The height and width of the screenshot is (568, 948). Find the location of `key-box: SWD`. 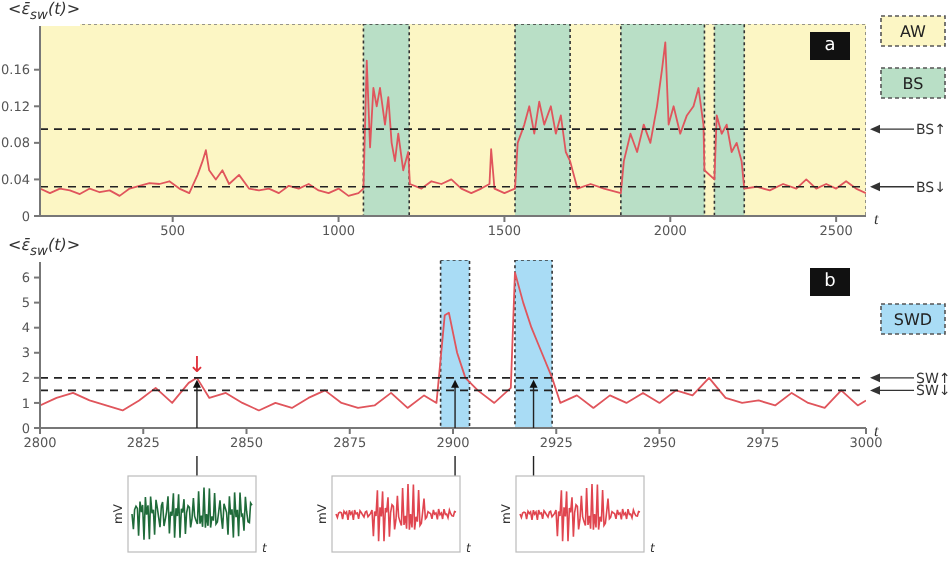

key-box: SWD is located at coordinates (913, 319).